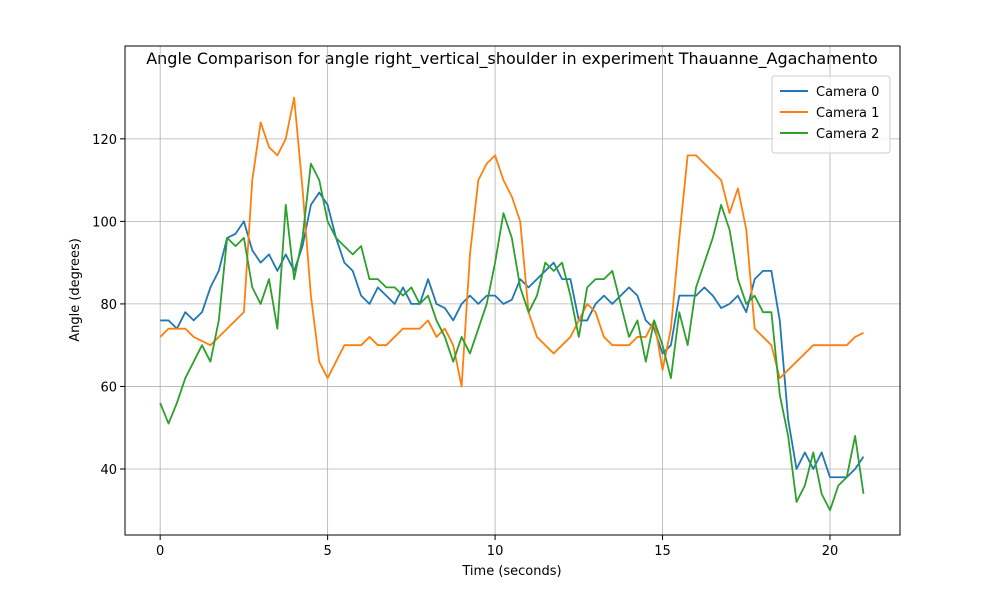 This screenshot has height=604, width=1000. Describe the element at coordinates (662, 551) in the screenshot. I see `x-tick-label: 15` at that location.